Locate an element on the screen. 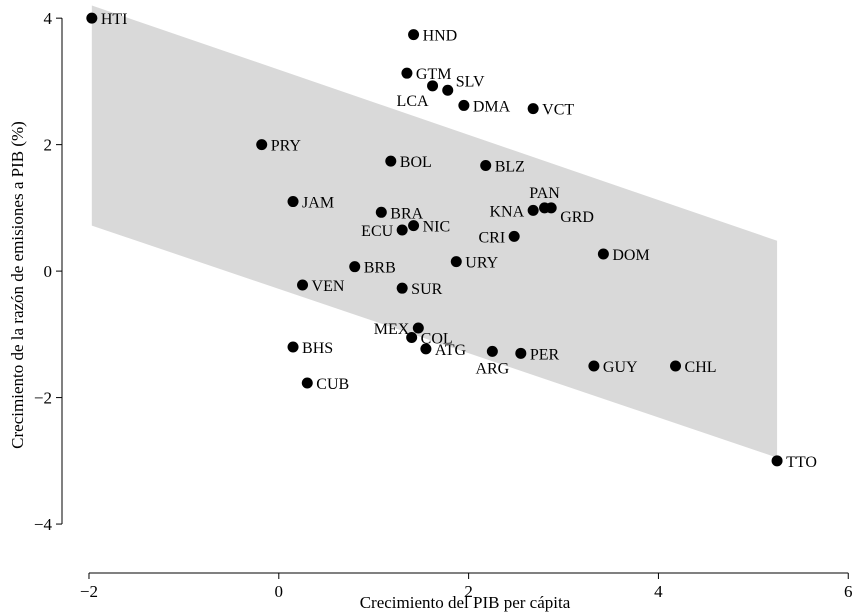 This screenshot has height=616, width=853. data-label: GRD is located at coordinates (577, 217).